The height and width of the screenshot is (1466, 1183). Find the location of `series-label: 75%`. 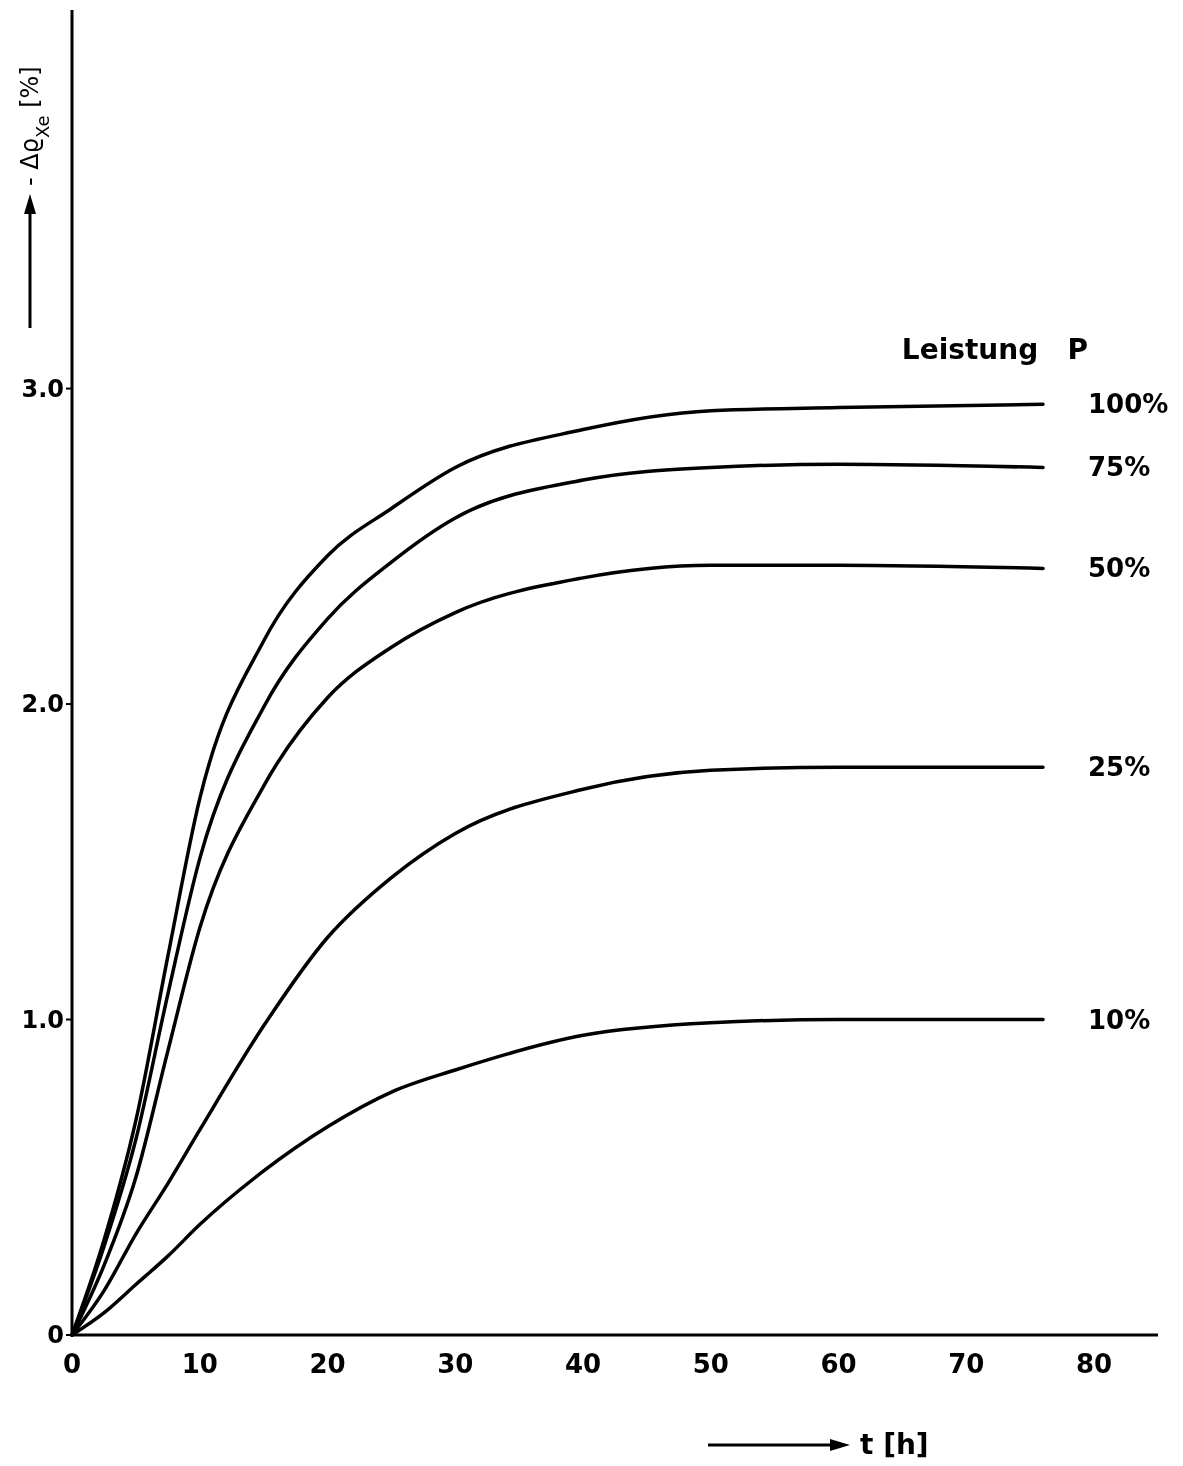

series-label: 75% is located at coordinates (1119, 467).